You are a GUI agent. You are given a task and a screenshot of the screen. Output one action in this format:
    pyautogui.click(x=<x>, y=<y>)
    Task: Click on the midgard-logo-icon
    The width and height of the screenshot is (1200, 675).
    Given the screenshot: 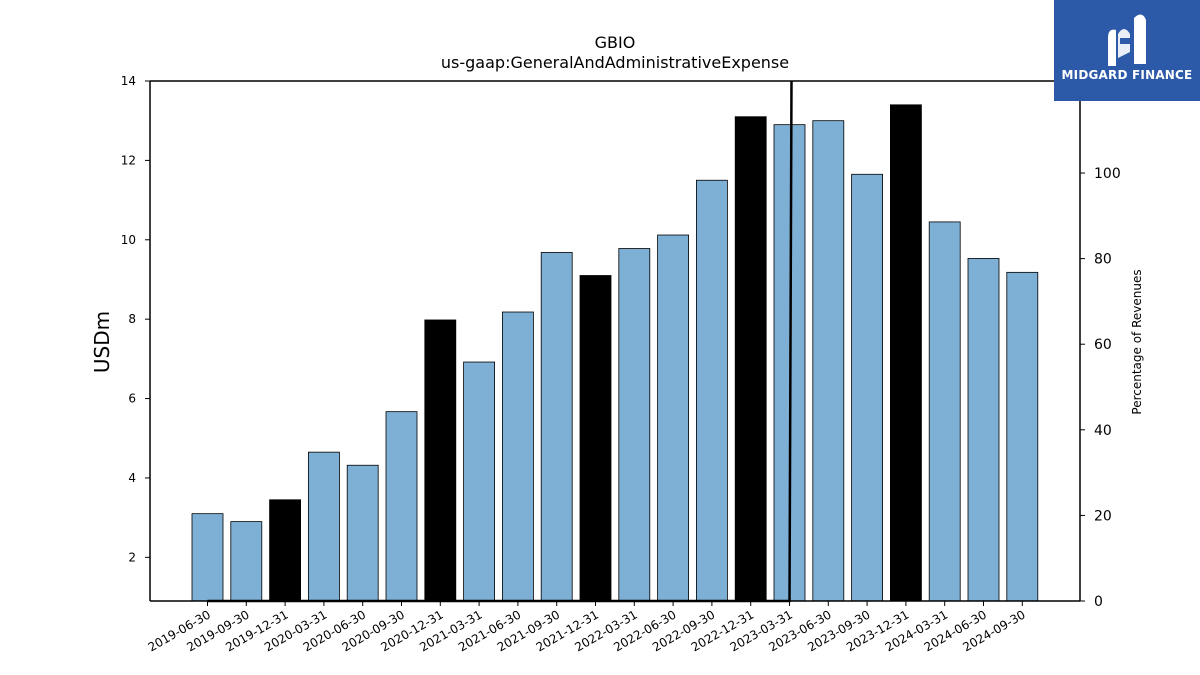 What is the action you would take?
    pyautogui.click(x=1127, y=40)
    